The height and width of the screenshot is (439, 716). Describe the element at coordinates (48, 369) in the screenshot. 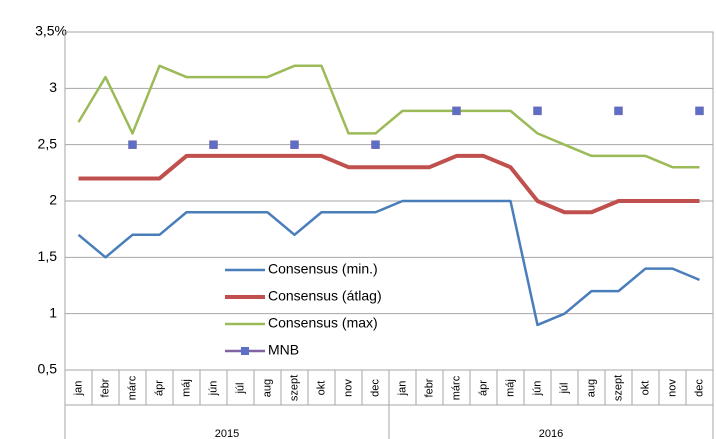

I see `y-tick-label: 0,5` at that location.